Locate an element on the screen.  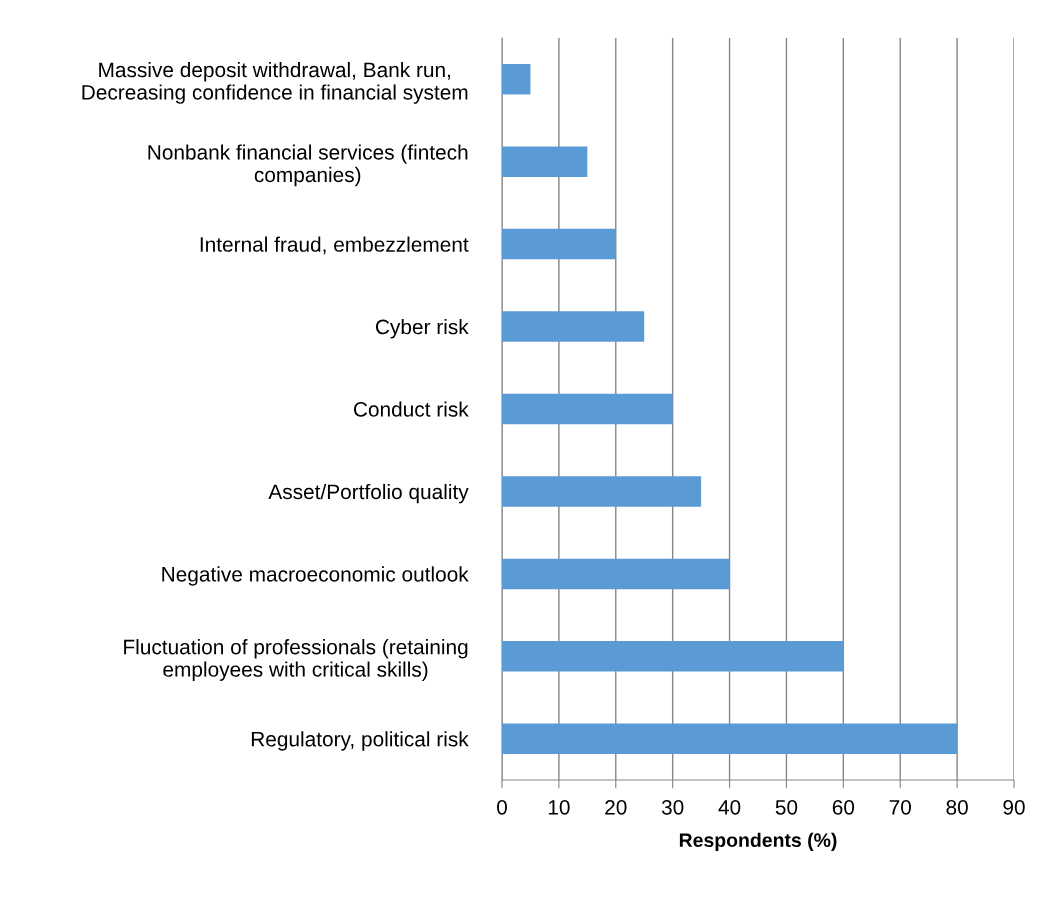
y-tick-label: Asset/Portfolio quality is located at coordinates (368, 493).